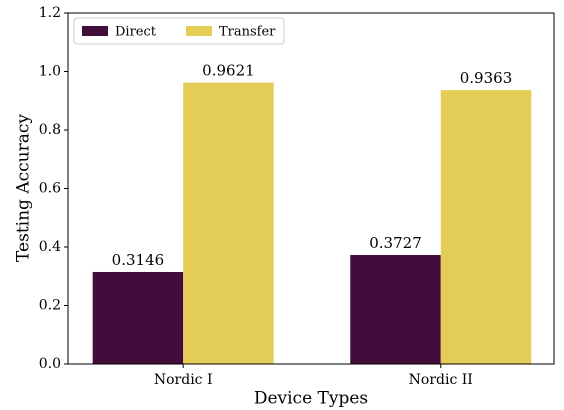  Describe the element at coordinates (50, 364) in the screenshot. I see `y-tick-label: 0.0` at that location.